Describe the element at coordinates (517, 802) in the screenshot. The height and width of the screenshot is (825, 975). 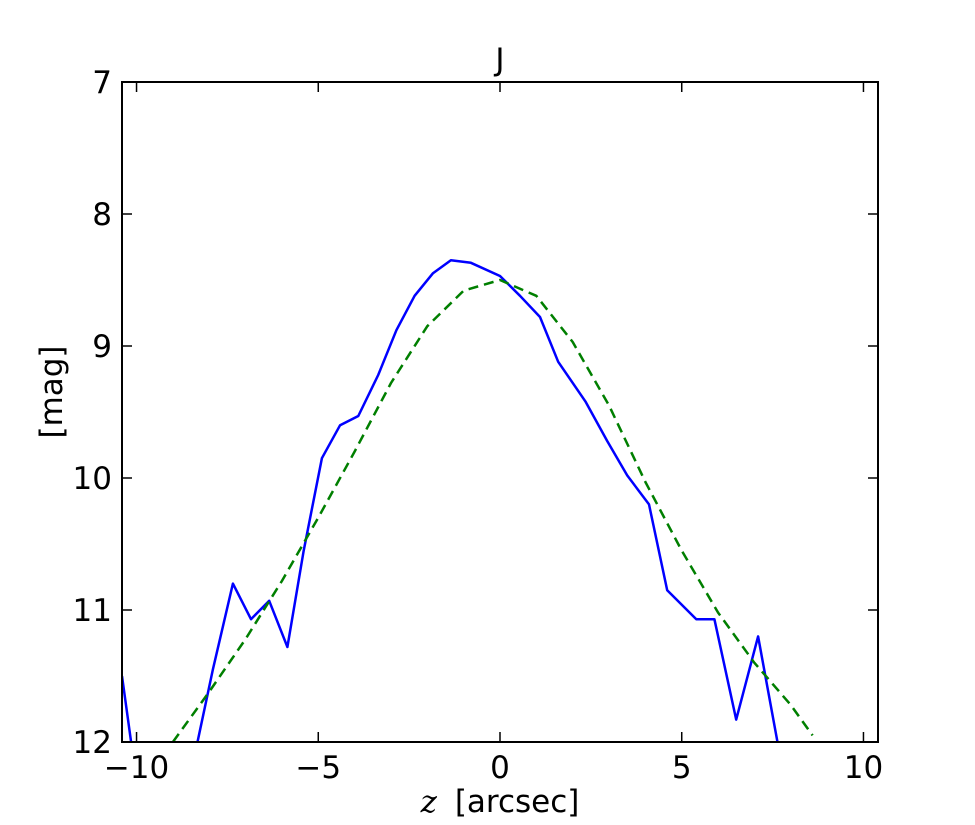
I see `x-axis-label-unit: [arcsec]` at that location.